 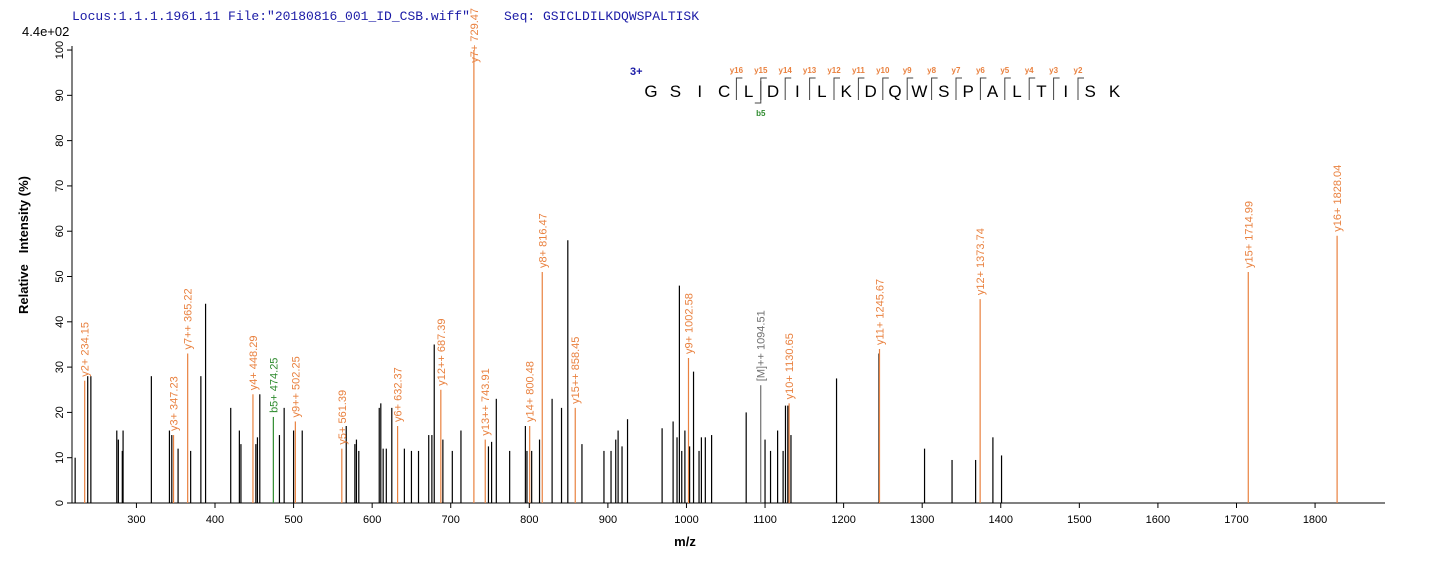 What do you see at coordinates (968, 91) in the screenshot?
I see `residue: P` at bounding box center [968, 91].